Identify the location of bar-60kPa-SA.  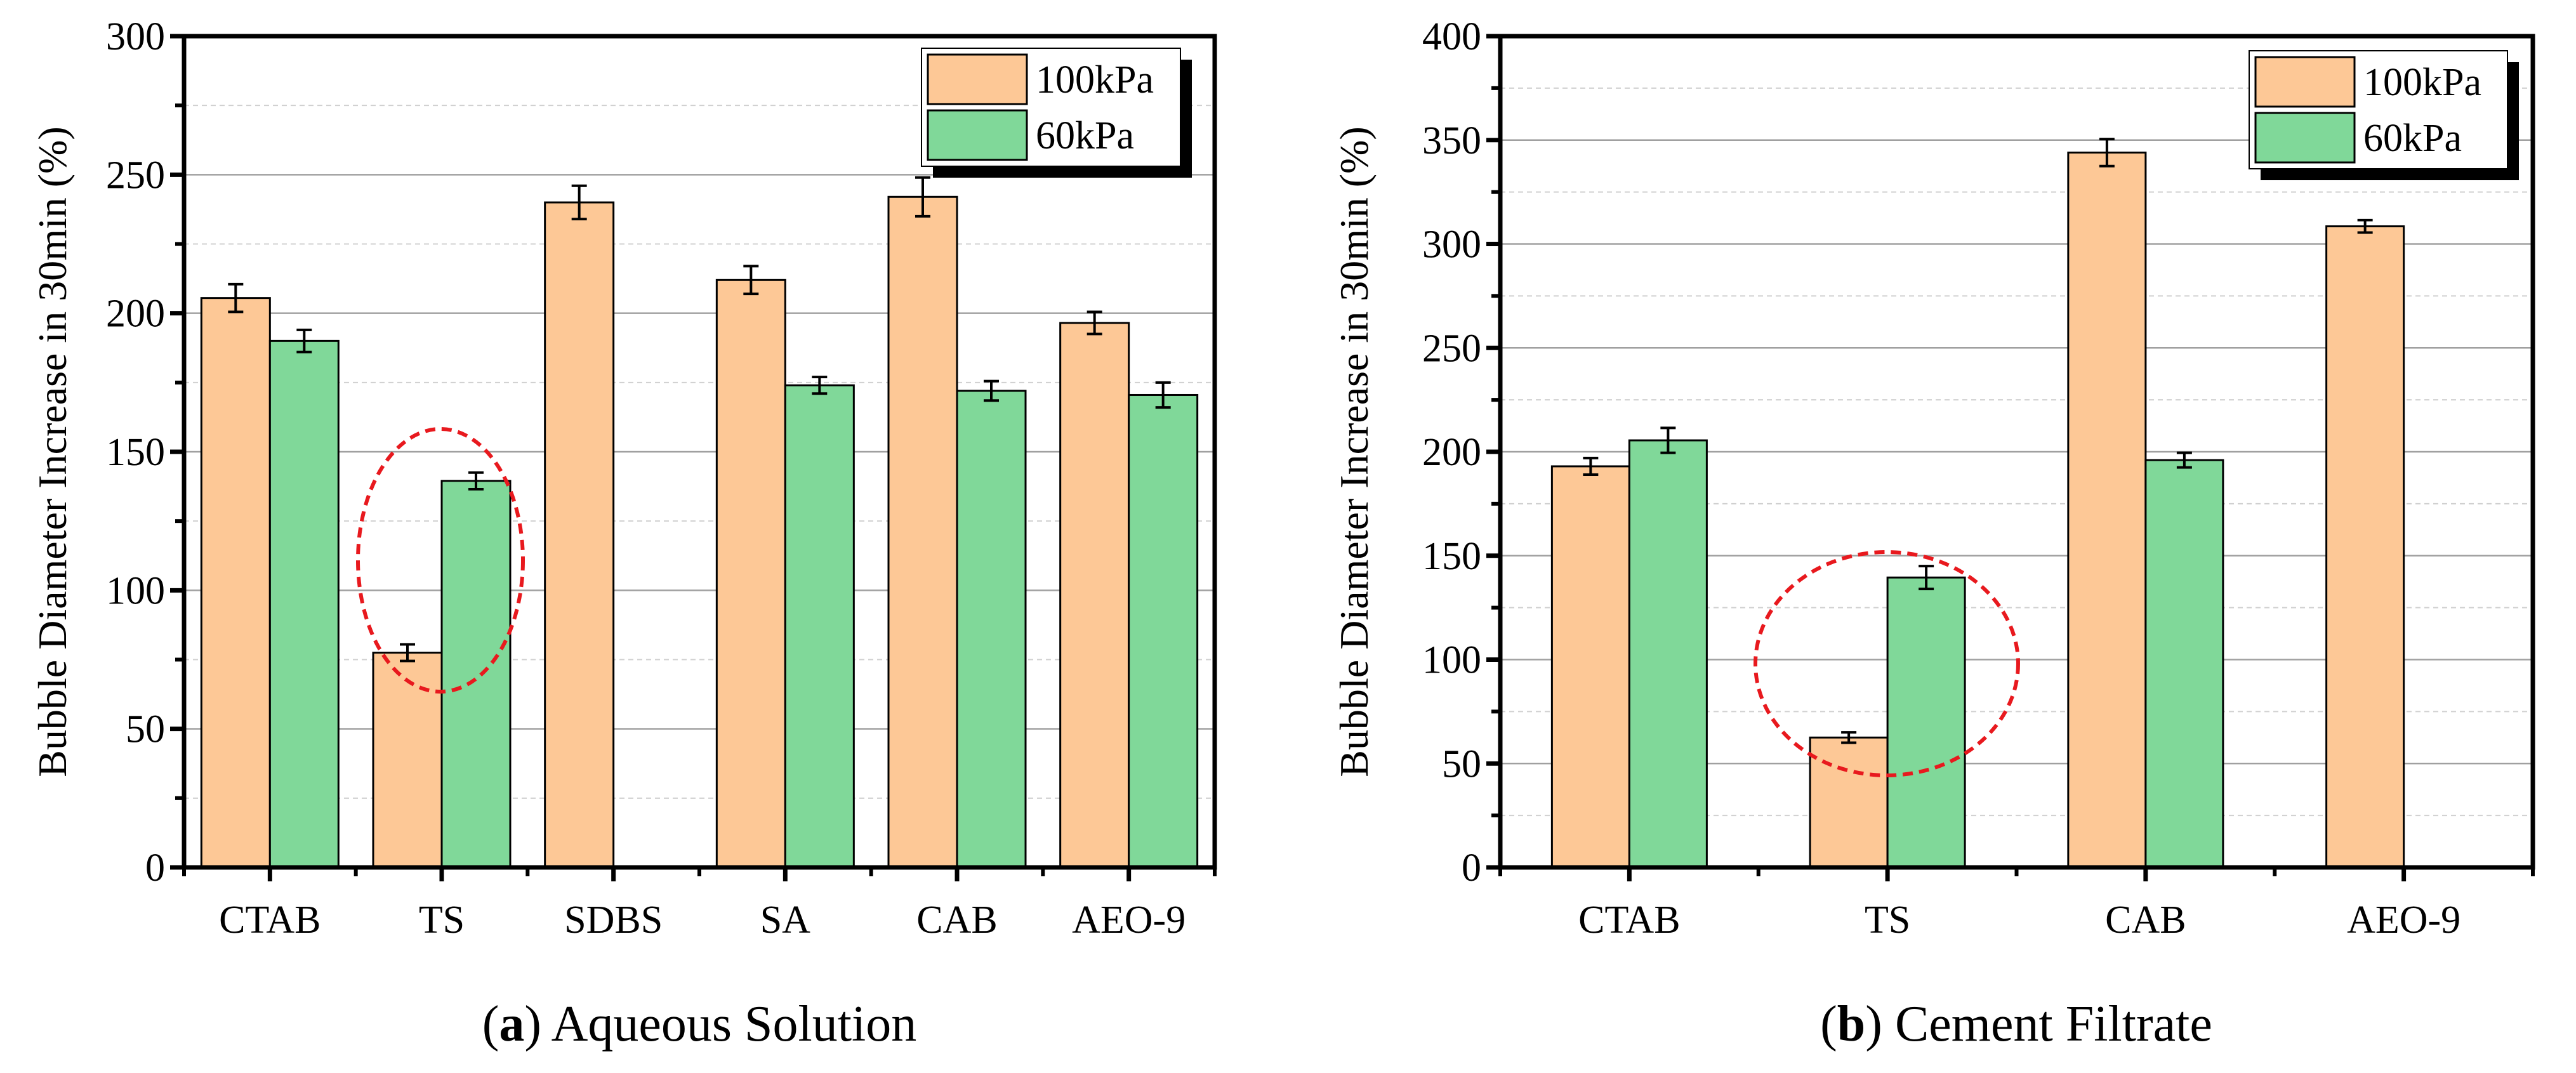
(819, 627).